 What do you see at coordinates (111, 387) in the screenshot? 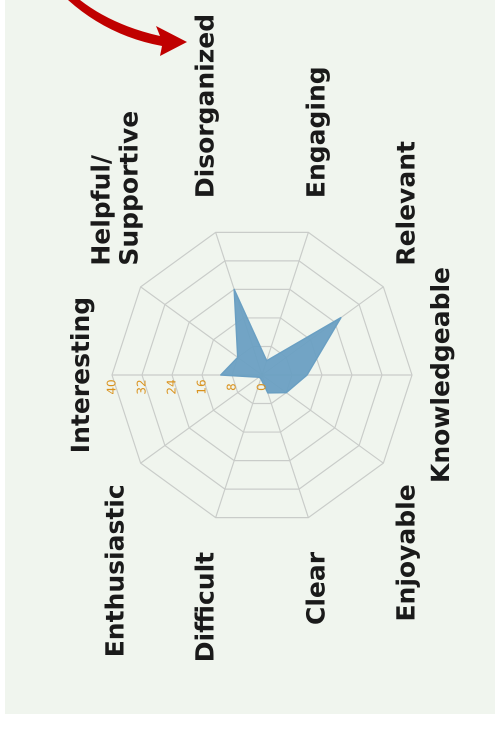
I see `y-tick-label: 40` at bounding box center [111, 387].